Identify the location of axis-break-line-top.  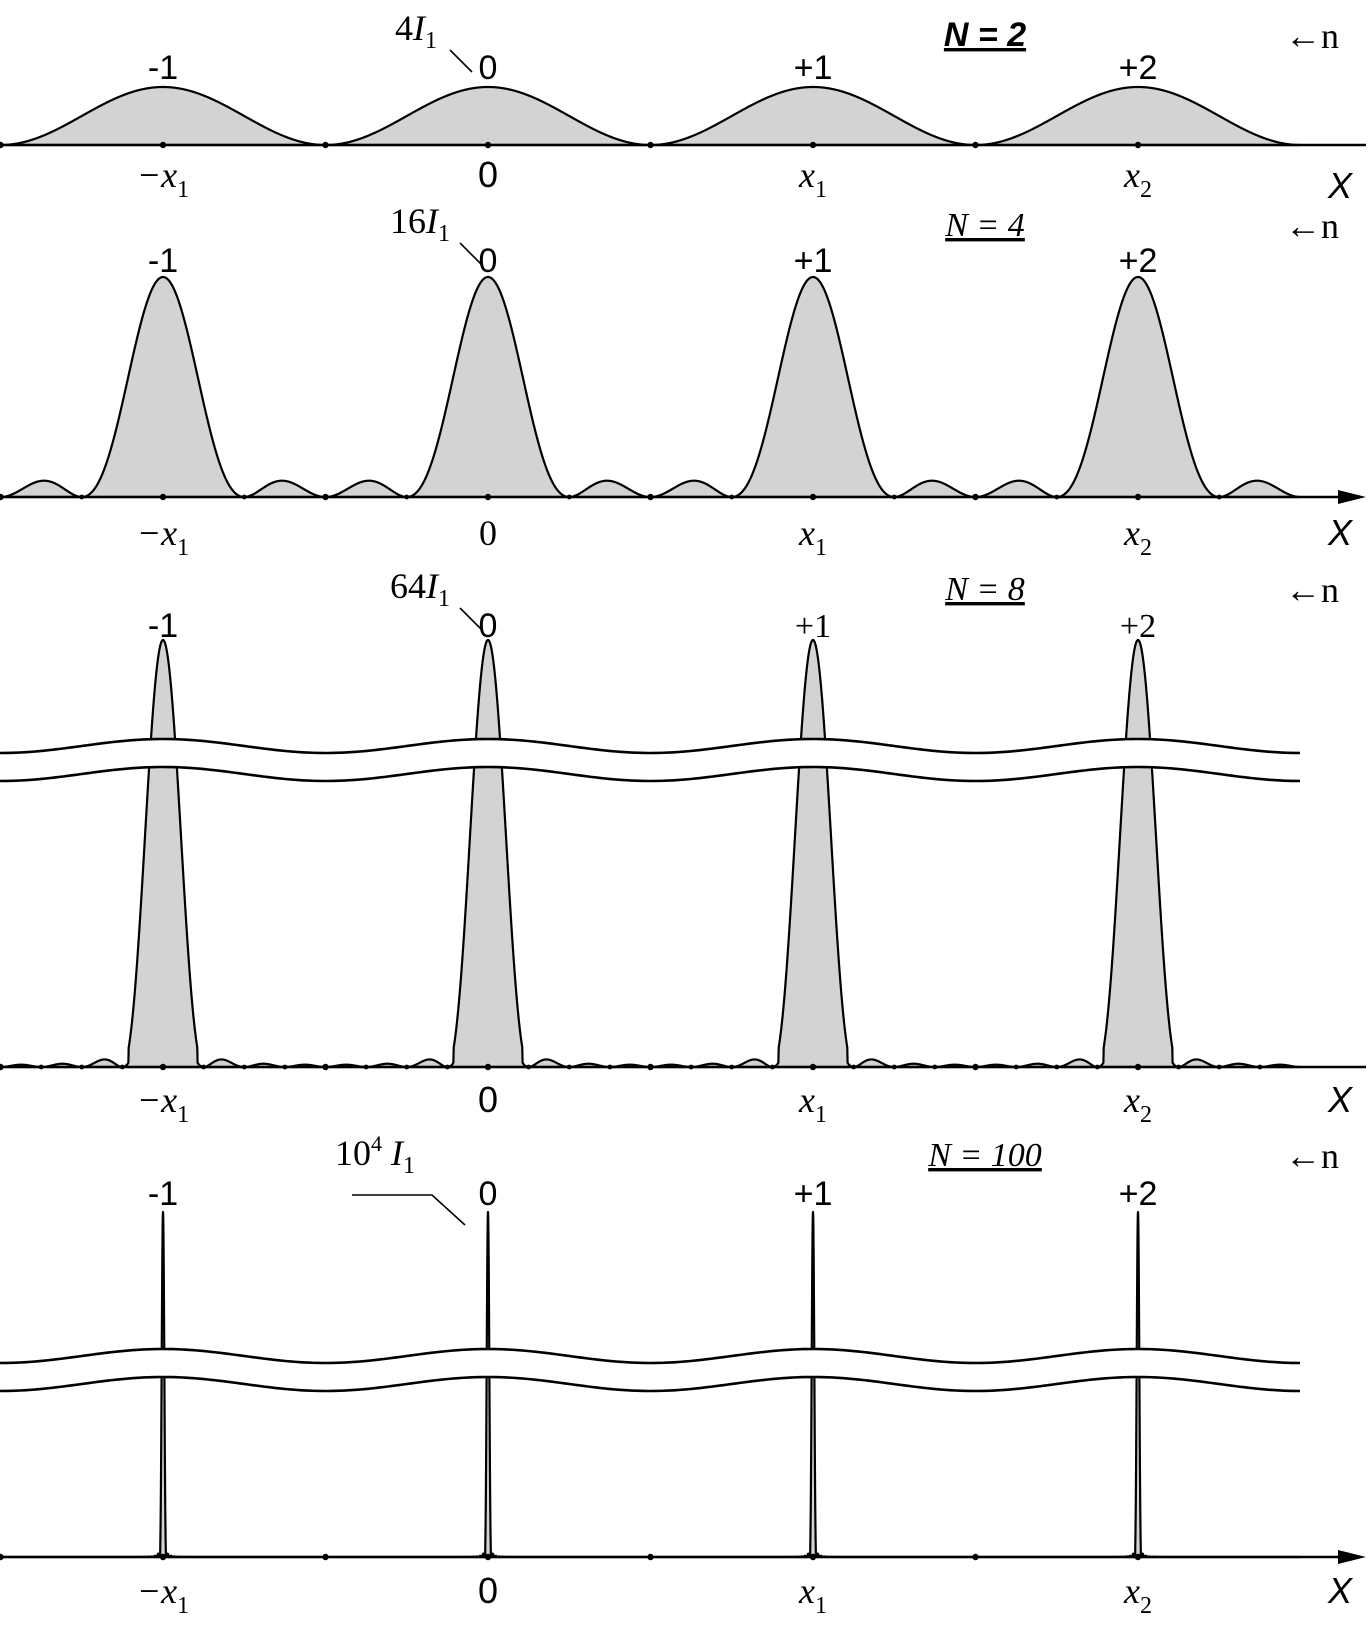
(650, 746).